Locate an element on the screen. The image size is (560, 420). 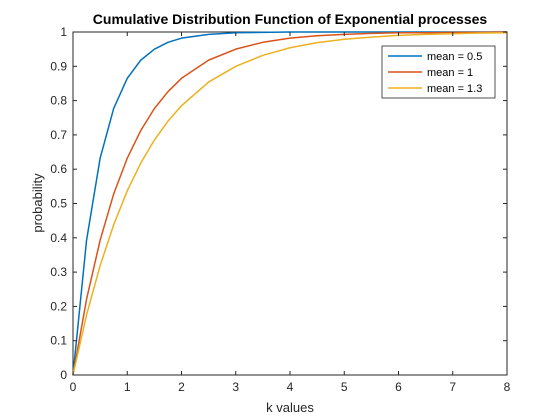
y-tick-label: 0.3 is located at coordinates (58, 272).